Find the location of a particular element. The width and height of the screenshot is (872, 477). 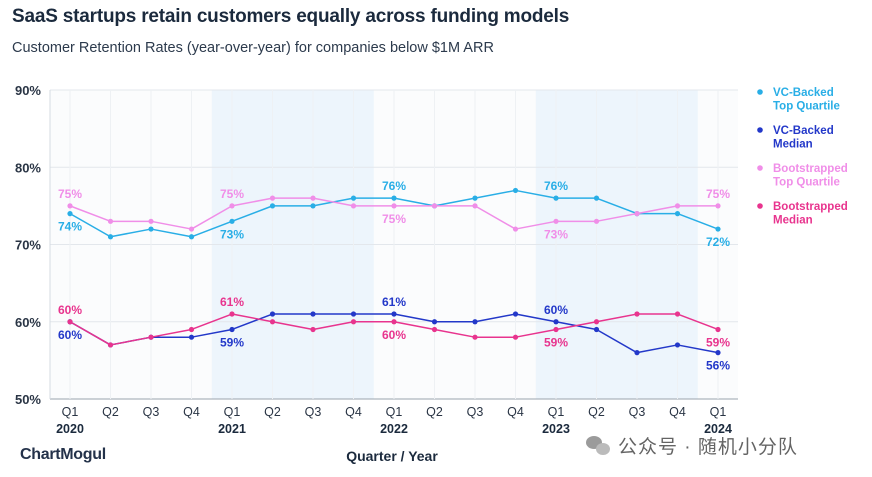

watermark-text: 公众号 · 随机小分队 is located at coordinates (708, 447).